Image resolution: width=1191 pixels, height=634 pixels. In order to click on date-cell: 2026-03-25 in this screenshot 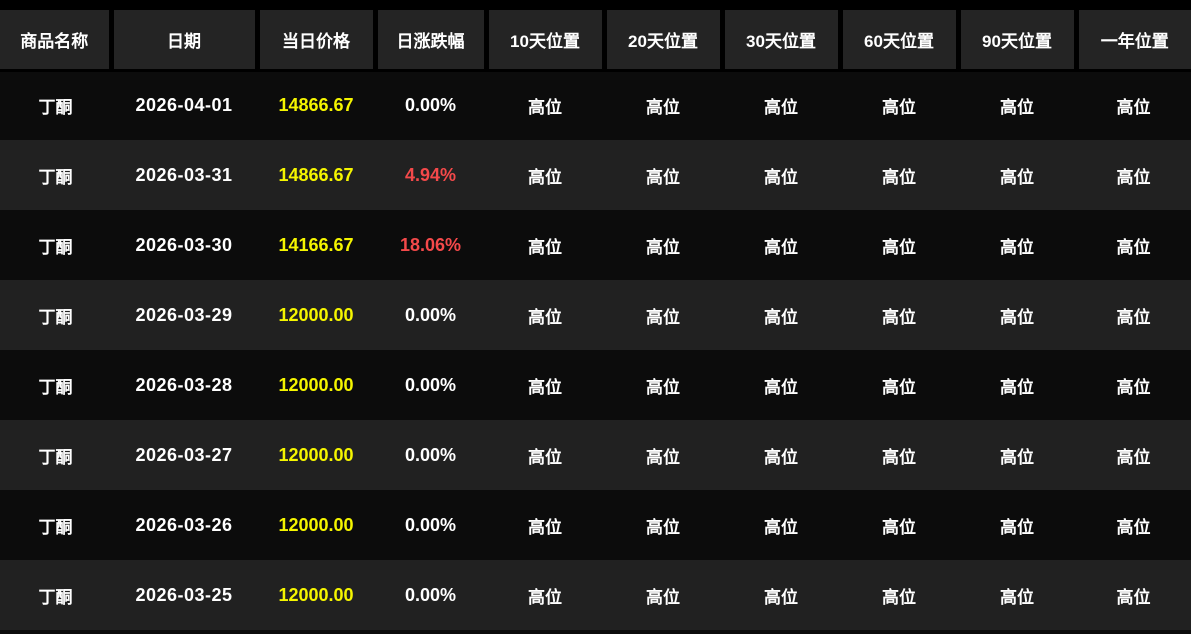, I will do `click(184, 594)`.